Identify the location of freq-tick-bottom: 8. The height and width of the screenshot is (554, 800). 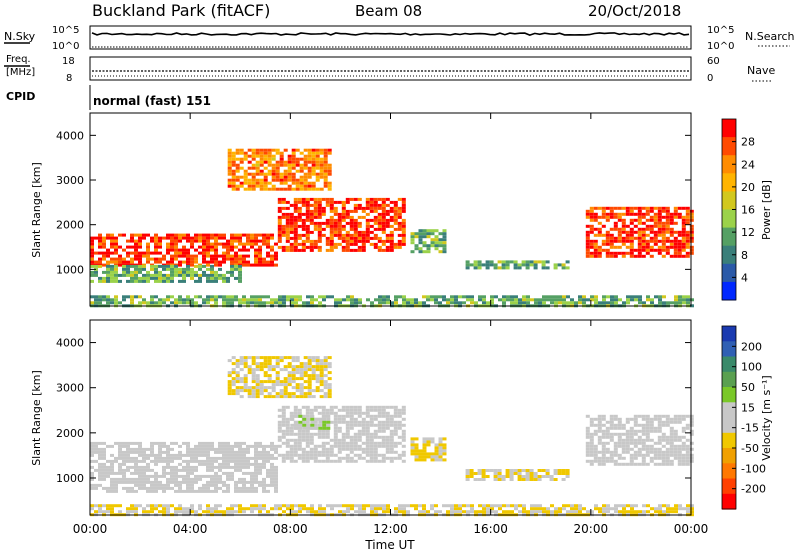
(69, 78).